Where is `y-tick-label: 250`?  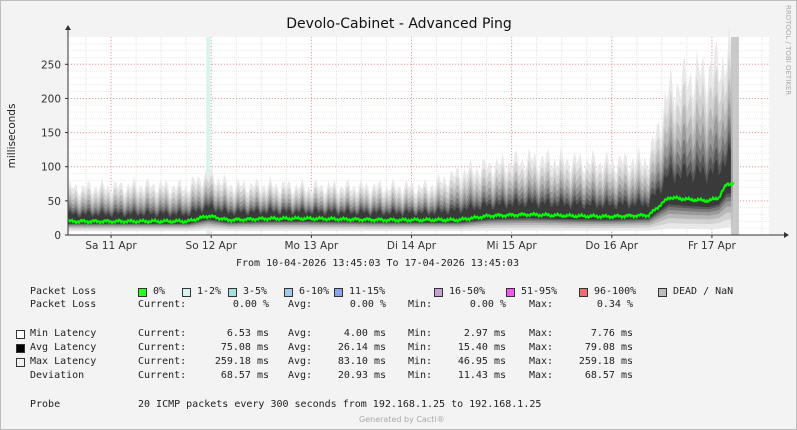 y-tick-label: 250 is located at coordinates (51, 65).